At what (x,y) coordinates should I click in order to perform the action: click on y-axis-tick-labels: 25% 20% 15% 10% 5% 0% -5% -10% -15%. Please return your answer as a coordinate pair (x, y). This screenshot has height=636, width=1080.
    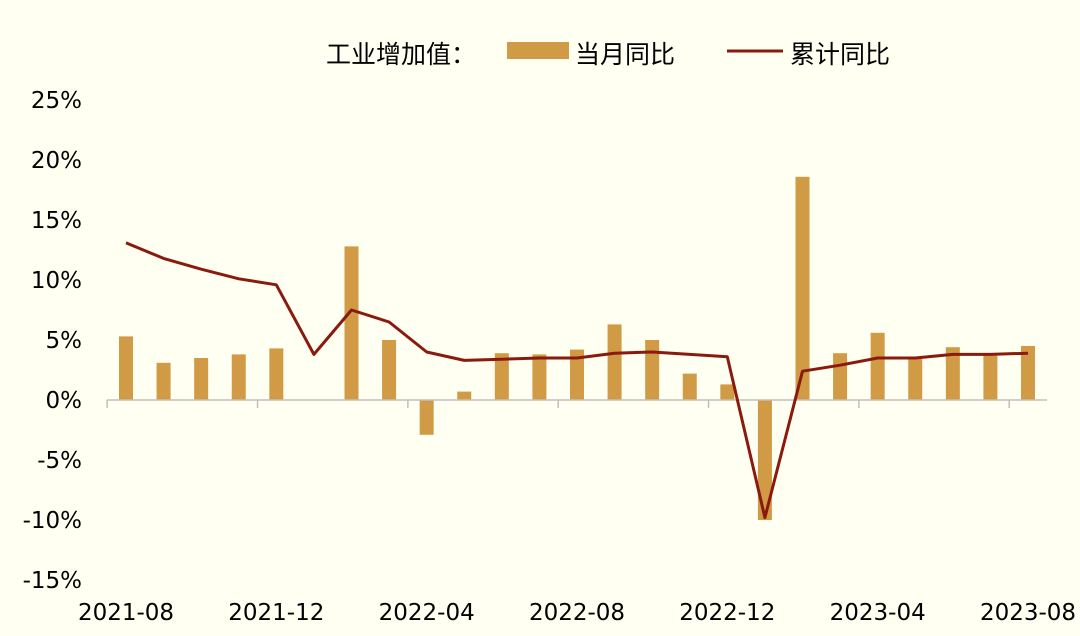
    Looking at the image, I should click on (52, 341).